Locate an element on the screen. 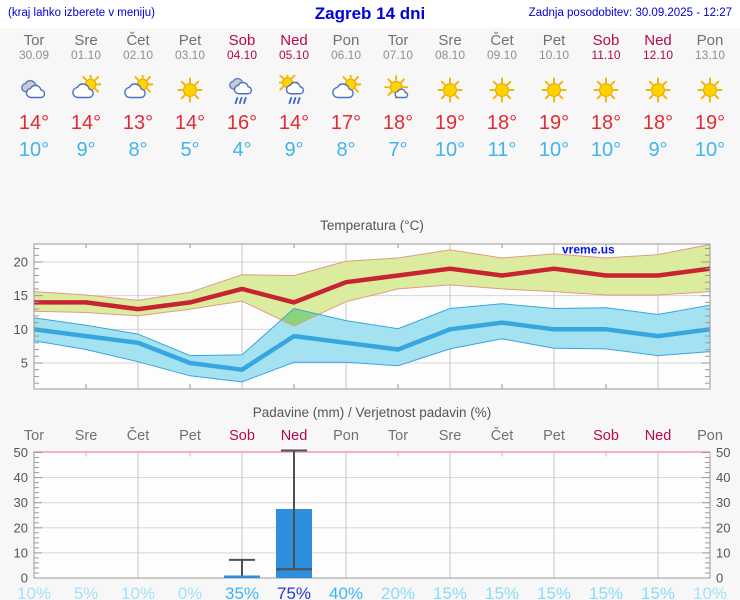 The image size is (740, 600). day-date: 01.10 is located at coordinates (86, 55).